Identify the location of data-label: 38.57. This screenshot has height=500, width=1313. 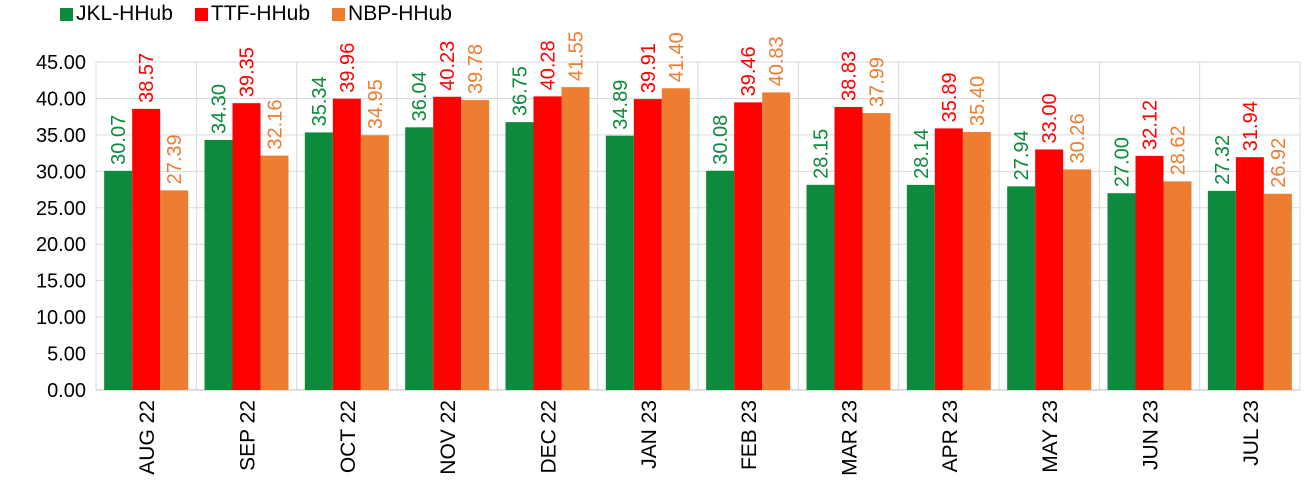
(147, 78).